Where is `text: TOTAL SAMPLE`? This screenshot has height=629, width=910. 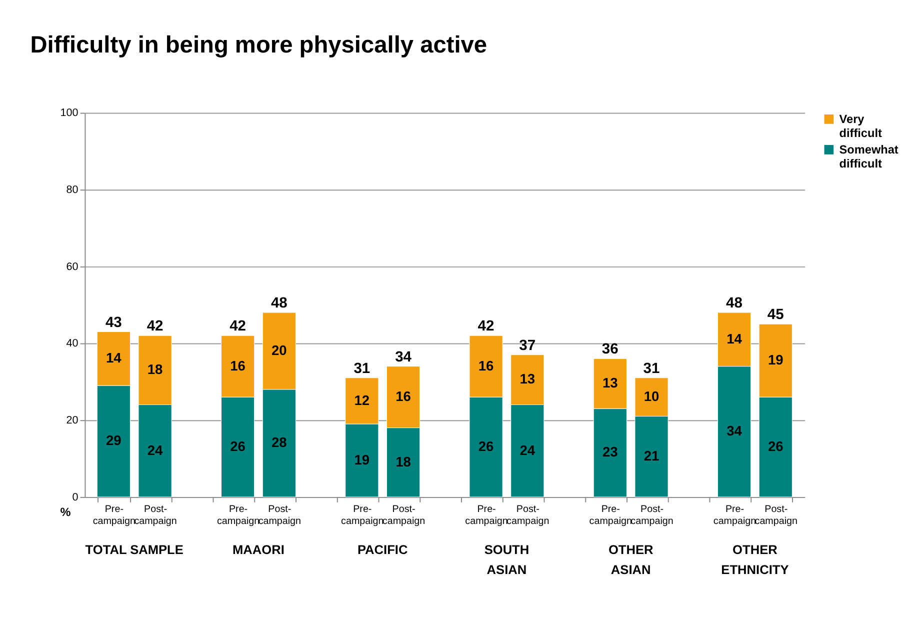
text: TOTAL SAMPLE is located at coordinates (134, 550).